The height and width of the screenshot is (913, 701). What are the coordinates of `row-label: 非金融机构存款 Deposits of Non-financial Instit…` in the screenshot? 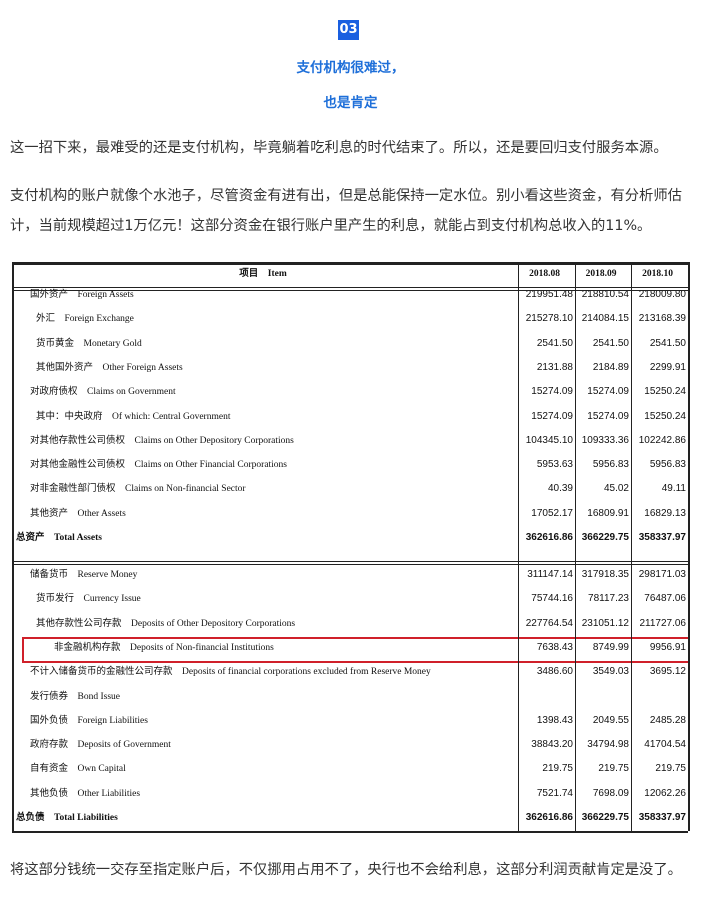 It's located at (164, 647).